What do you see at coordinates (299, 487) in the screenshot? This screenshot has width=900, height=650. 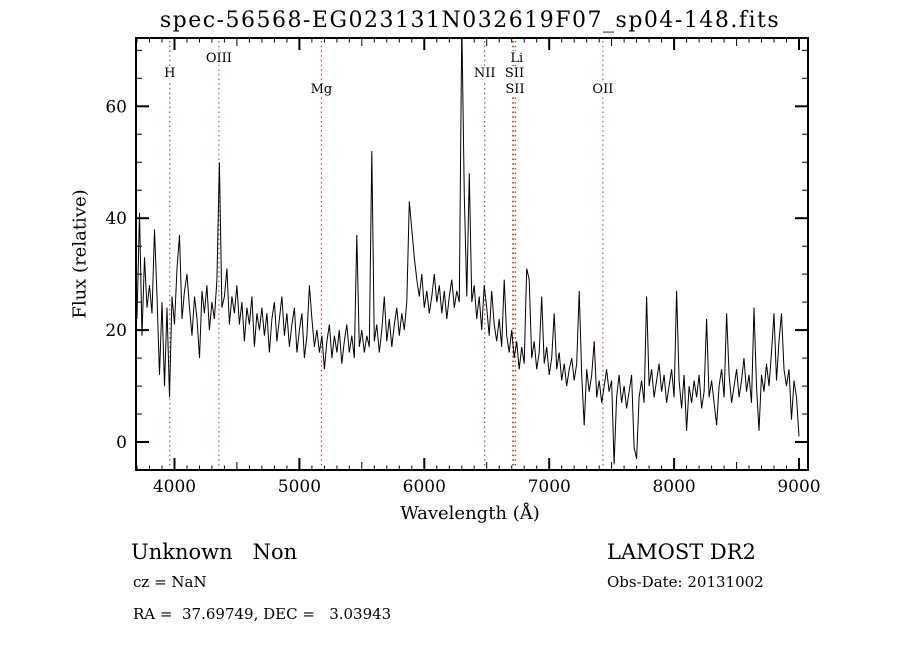 I see `x-axis-tick-label: 5000` at bounding box center [299, 487].